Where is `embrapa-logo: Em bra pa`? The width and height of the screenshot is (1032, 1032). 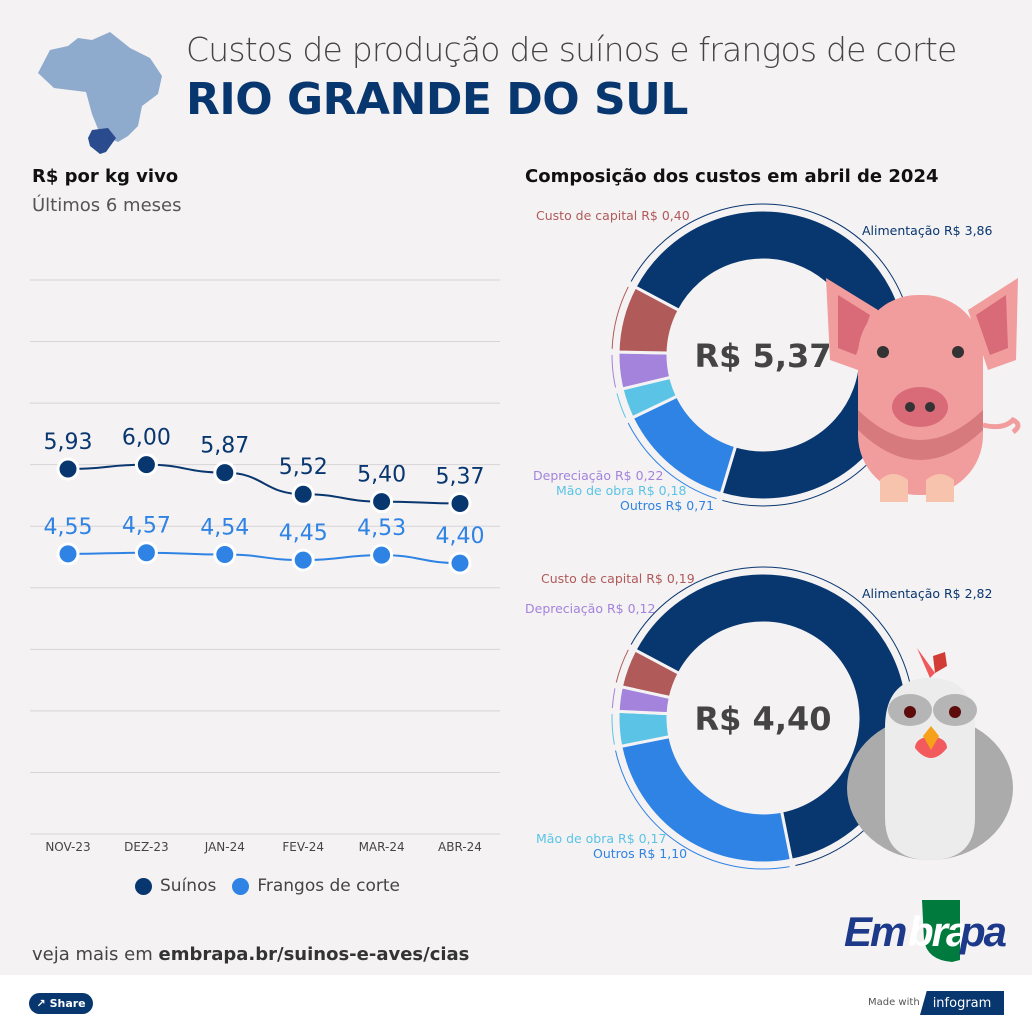
embrapa-logo: Em bra pa is located at coordinates (926, 931).